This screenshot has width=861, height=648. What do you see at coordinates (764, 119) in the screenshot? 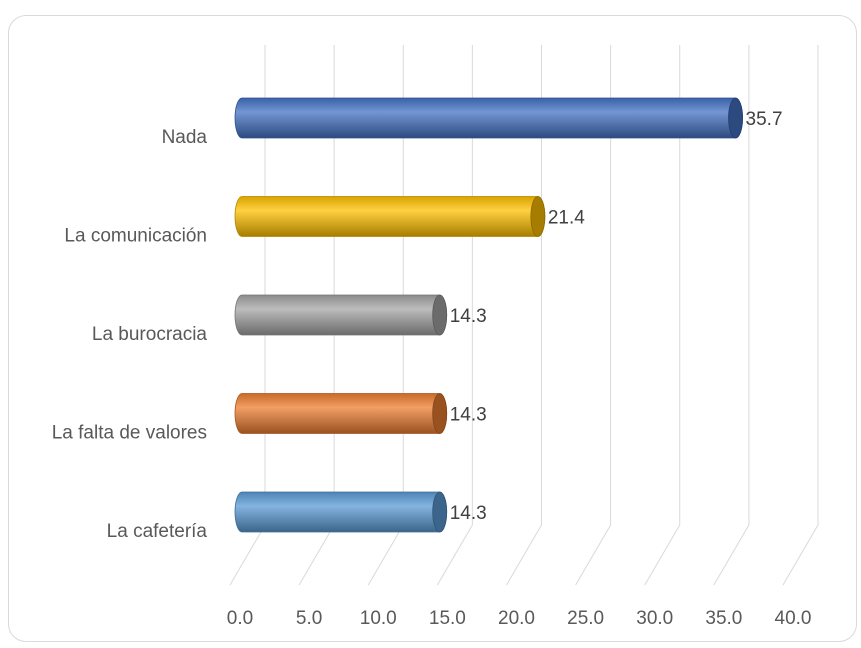
I see `data-label: 35.7` at bounding box center [764, 119].